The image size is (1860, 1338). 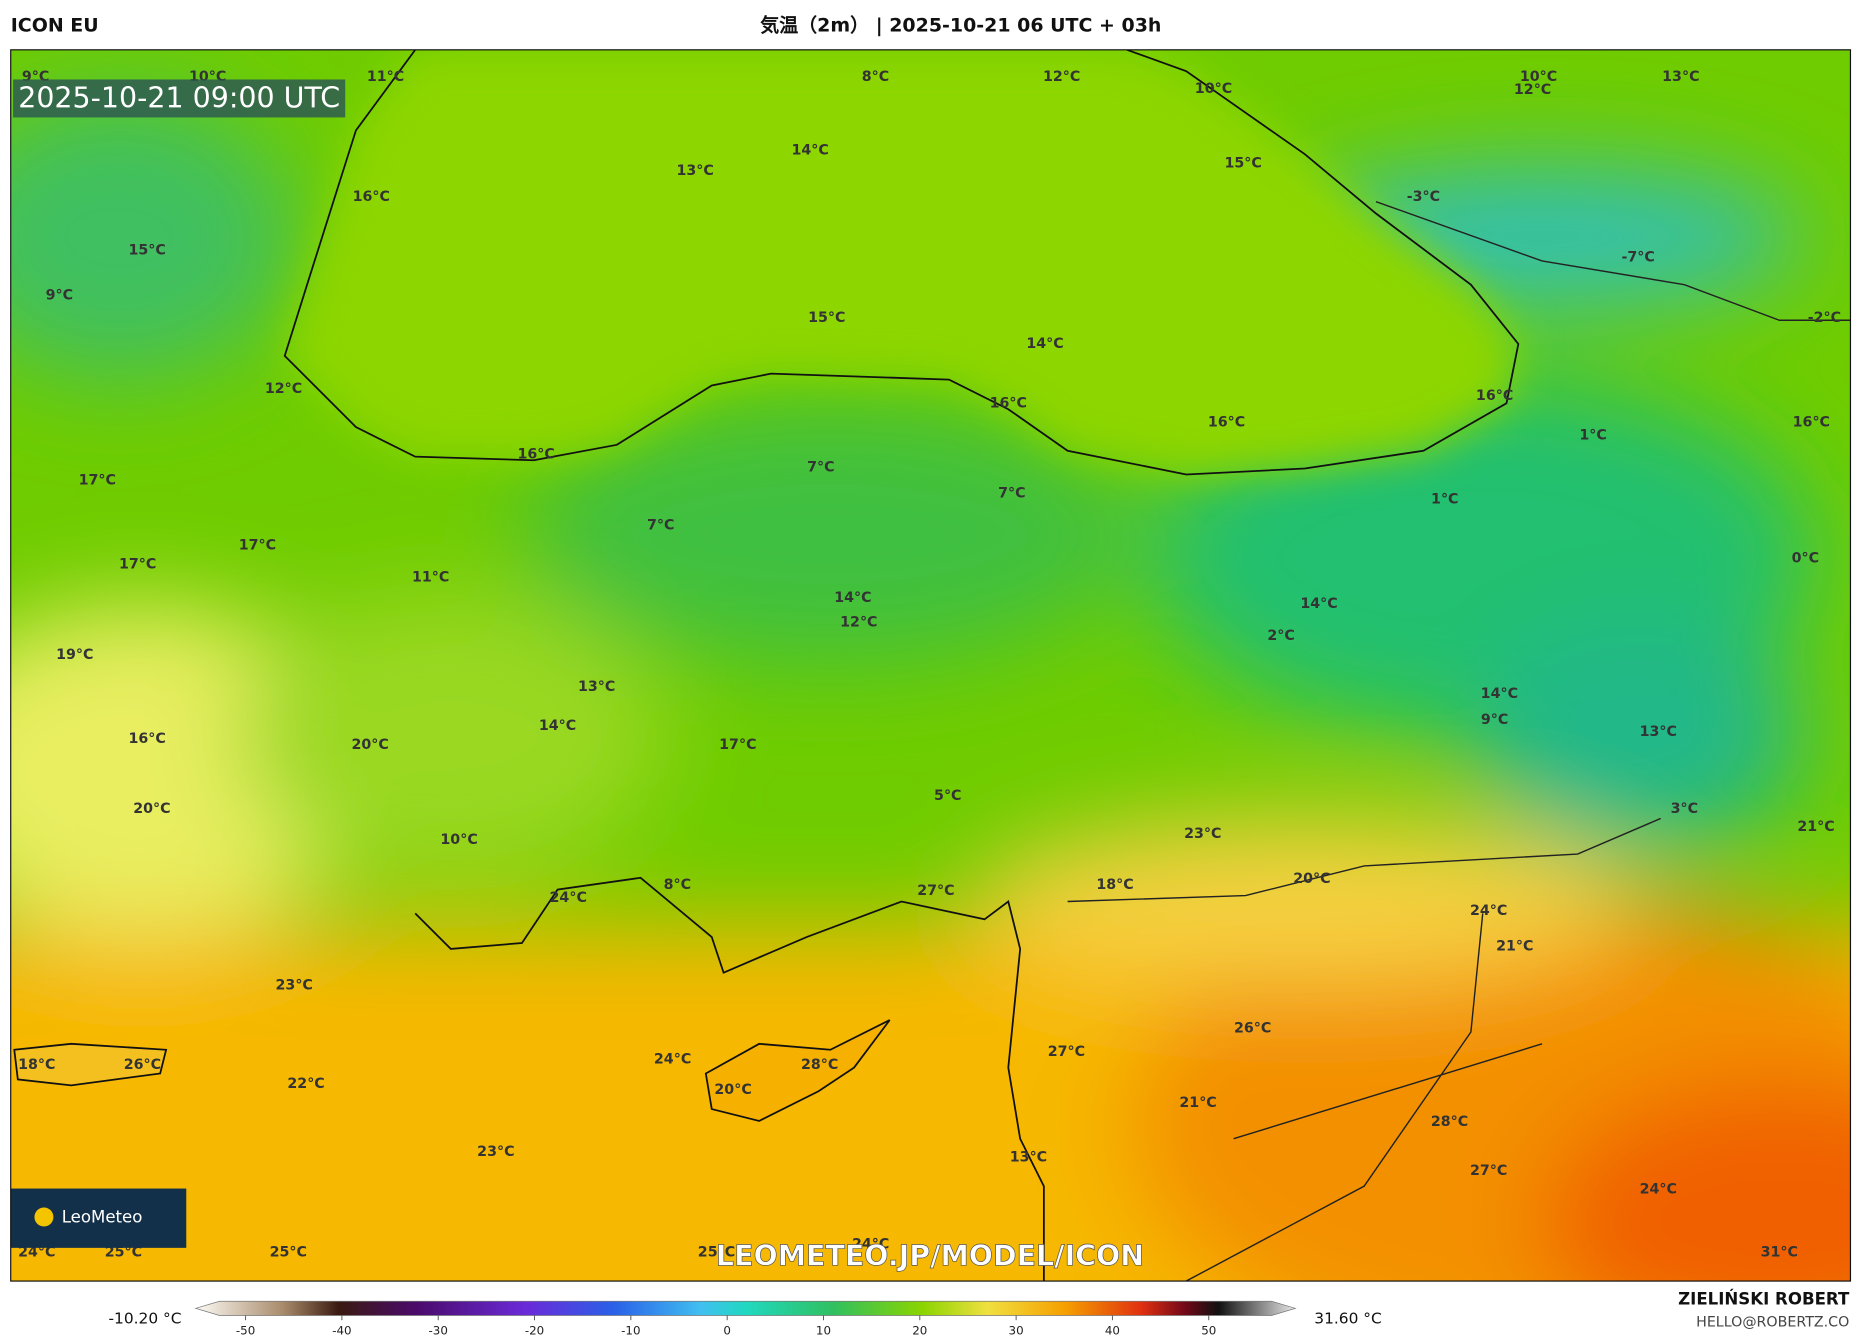 I want to click on colorbar-tick-label: -40, so click(x=341, y=1330).